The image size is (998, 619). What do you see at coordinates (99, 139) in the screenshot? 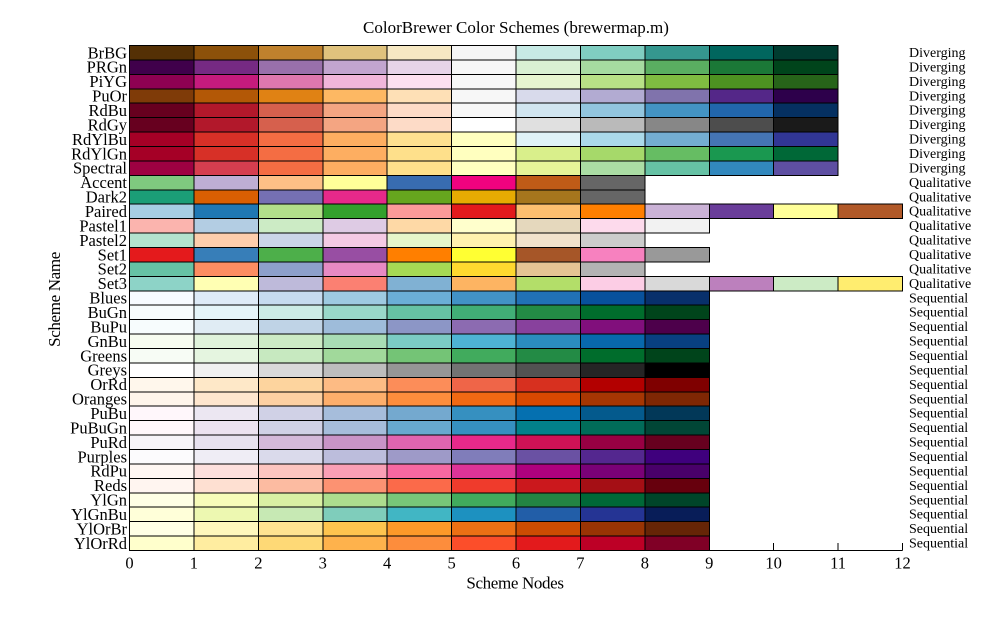
I see `svg-text: RdYlBu` at bounding box center [99, 139].